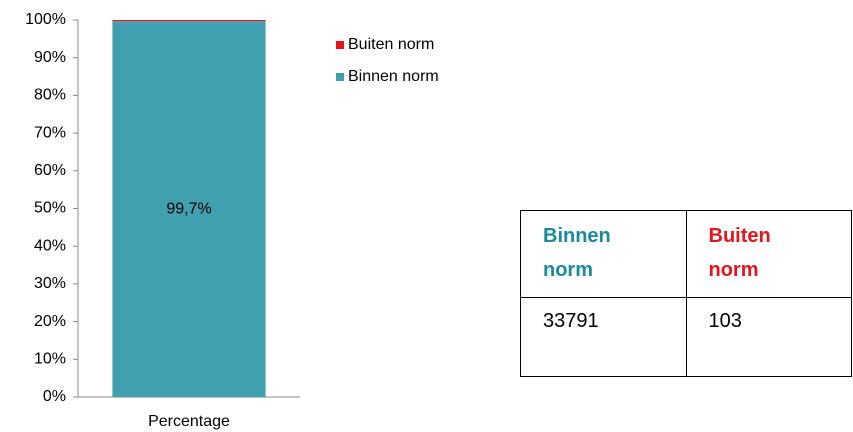 This screenshot has height=432, width=853. What do you see at coordinates (50, 321) in the screenshot?
I see `y-tick-label: 20%` at bounding box center [50, 321].